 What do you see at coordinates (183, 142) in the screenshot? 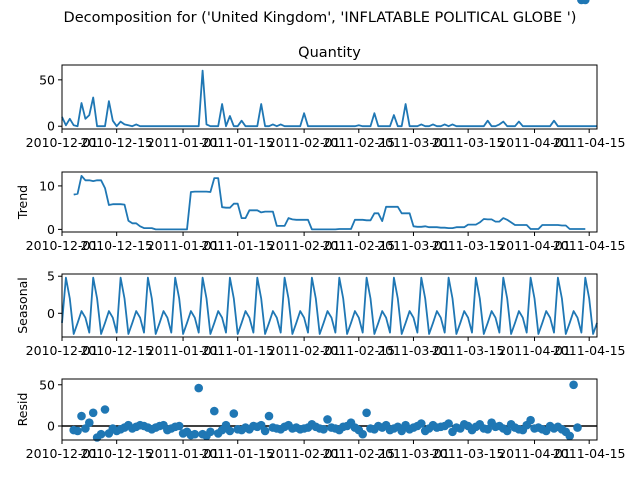
I see `quantity-x-tick-label: 2011-01-01` at bounding box center [183, 142].